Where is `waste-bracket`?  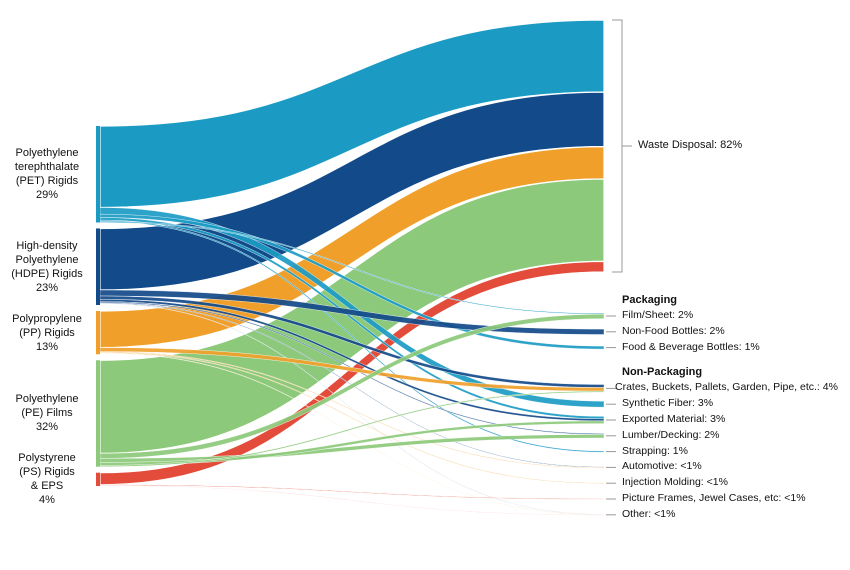
waste-bracket is located at coordinates (622, 146).